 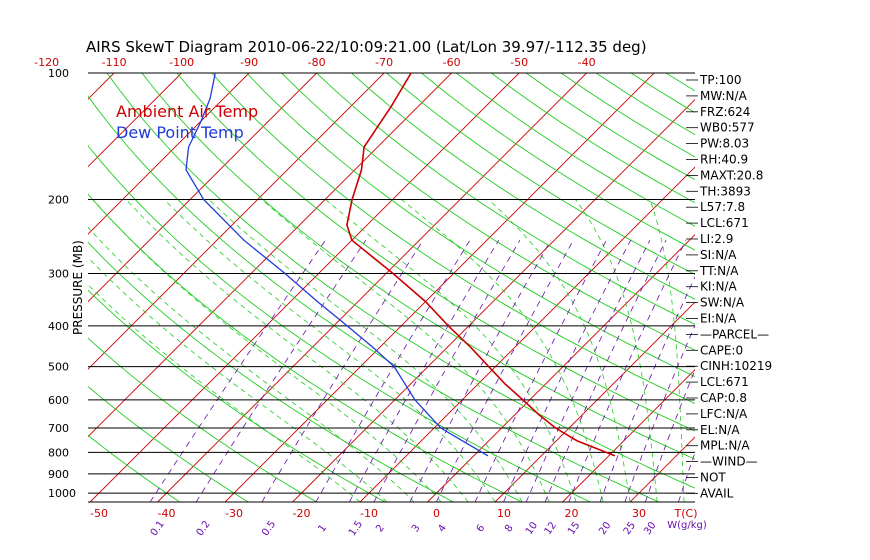 What do you see at coordinates (167, 513) in the screenshot?
I see `bottom-temp-tick-label: -40` at bounding box center [167, 513].